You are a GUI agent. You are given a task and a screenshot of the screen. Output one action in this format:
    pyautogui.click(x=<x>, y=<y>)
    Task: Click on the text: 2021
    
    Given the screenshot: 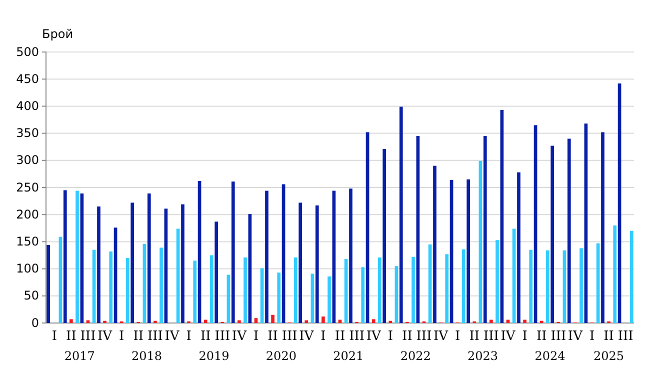 What is the action you would take?
    pyautogui.click(x=348, y=356)
    